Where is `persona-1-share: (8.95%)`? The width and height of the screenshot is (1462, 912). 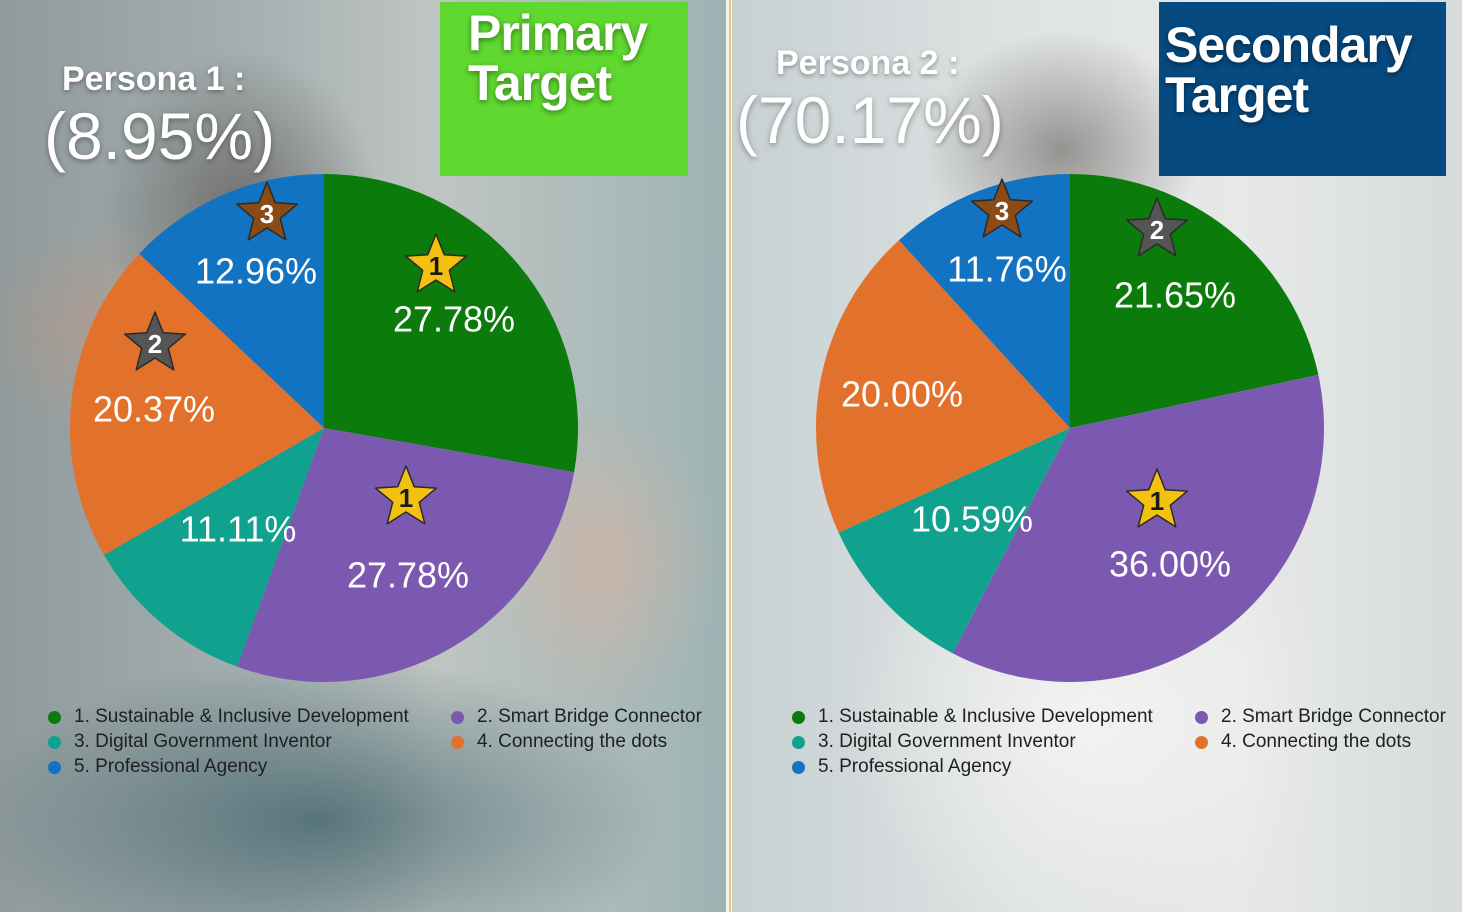
persona-1-share: (8.95%) is located at coordinates (160, 136).